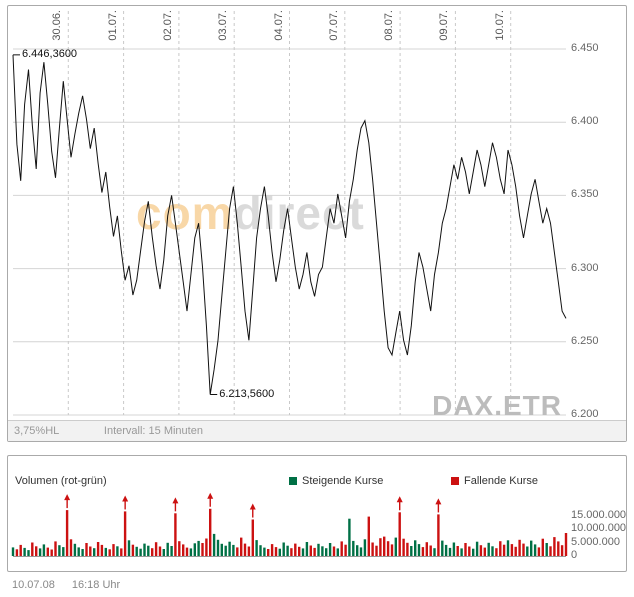 The height and width of the screenshot is (597, 634). Describe the element at coordinates (595, 541) in the screenshot. I see `volume-y-axis-label: 5.000.000` at that location.